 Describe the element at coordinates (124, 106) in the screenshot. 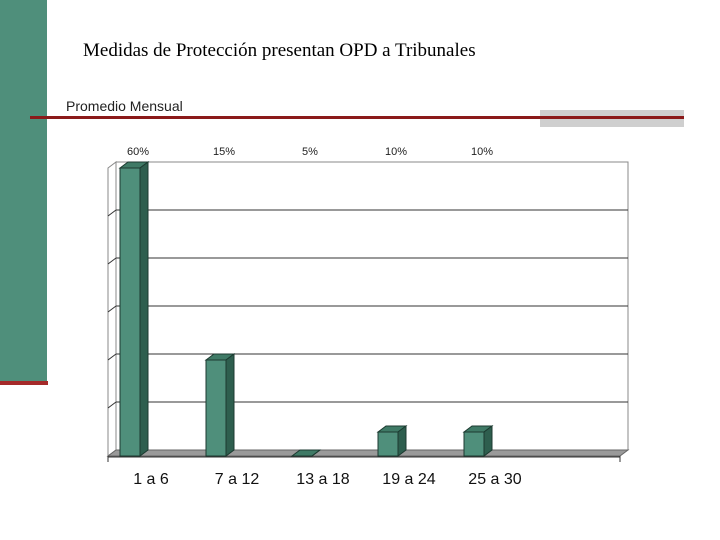

I see `chart-subtitle: Promedio Mensual` at that location.